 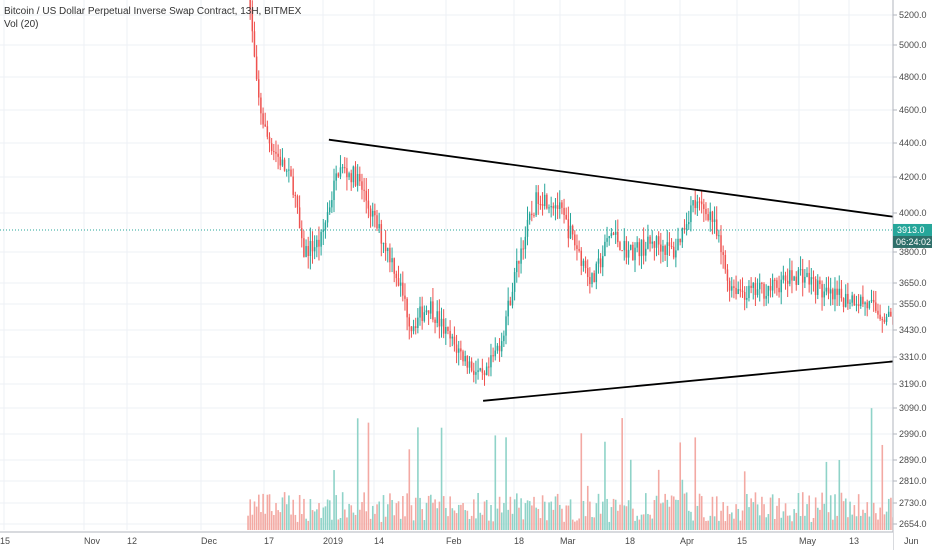 I want to click on time-tick-label: Nov, so click(x=92, y=541).